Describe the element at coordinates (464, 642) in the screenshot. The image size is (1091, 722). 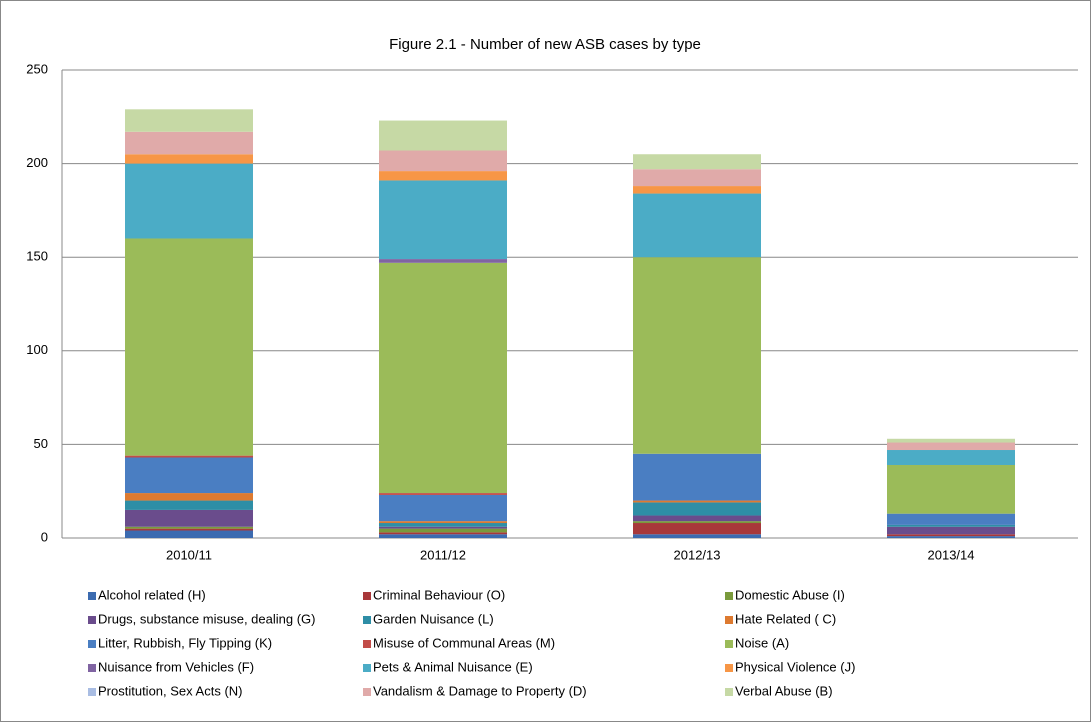
I see `legend-label: Misuse of Communal Areas (M)` at that location.